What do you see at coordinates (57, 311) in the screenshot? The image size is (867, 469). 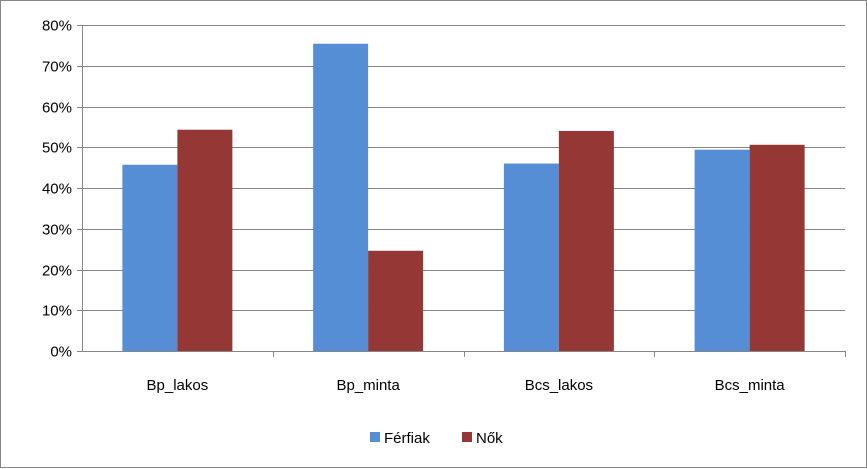 I see `y-tick-label: 10%` at bounding box center [57, 311].